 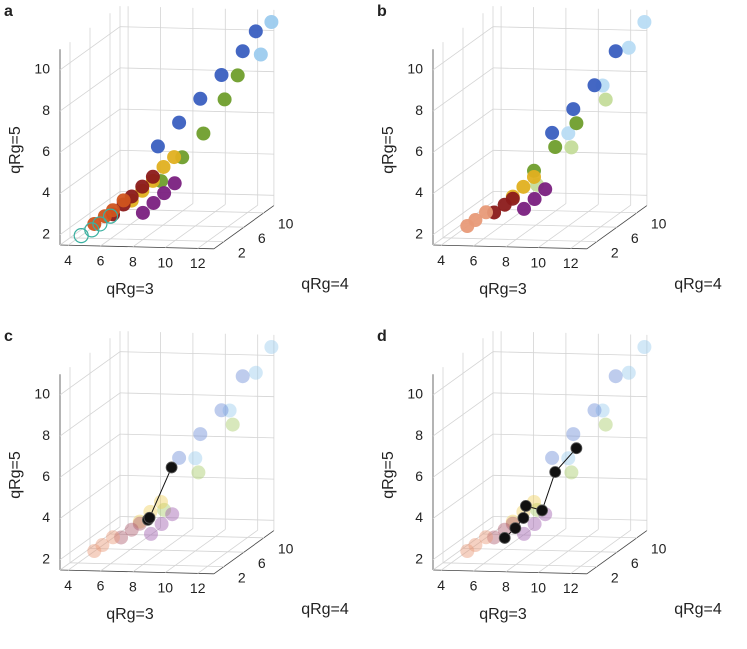 I want to click on z-tick-label: 4, so click(x=46, y=517).